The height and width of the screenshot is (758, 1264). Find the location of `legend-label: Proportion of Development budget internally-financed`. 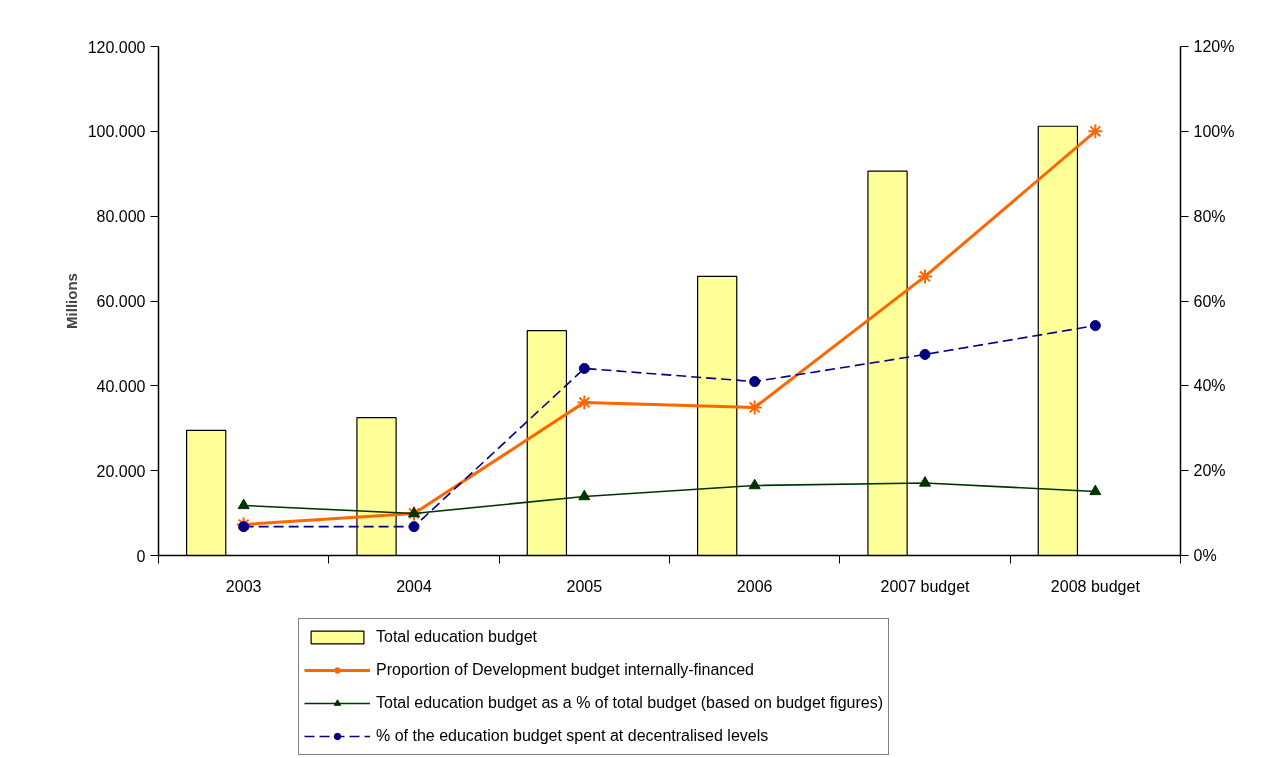

legend-label: Proportion of Development budget internally-financed is located at coordinates (565, 670).